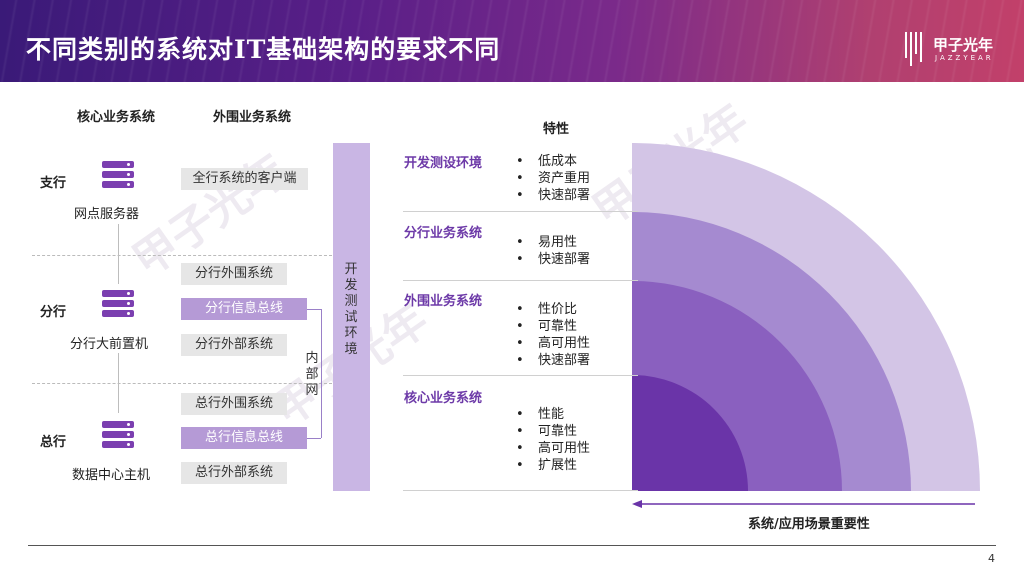 The image size is (1024, 576). Describe the element at coordinates (263, 49) in the screenshot. I see `page-title: 不同类别的系统对IT基础架构的要求不同` at that location.